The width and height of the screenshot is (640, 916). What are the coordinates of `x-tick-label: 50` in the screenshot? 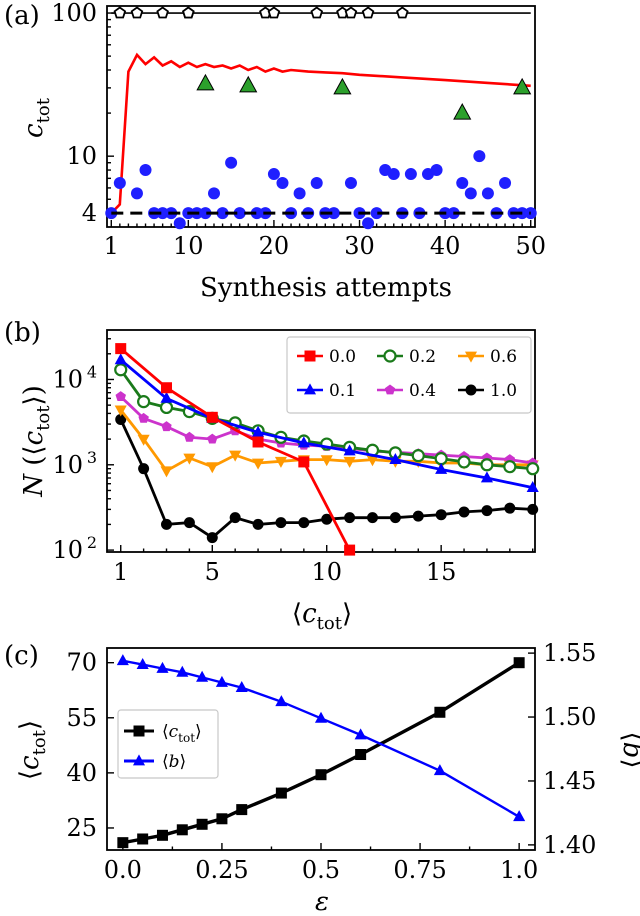 It's located at (530, 246).